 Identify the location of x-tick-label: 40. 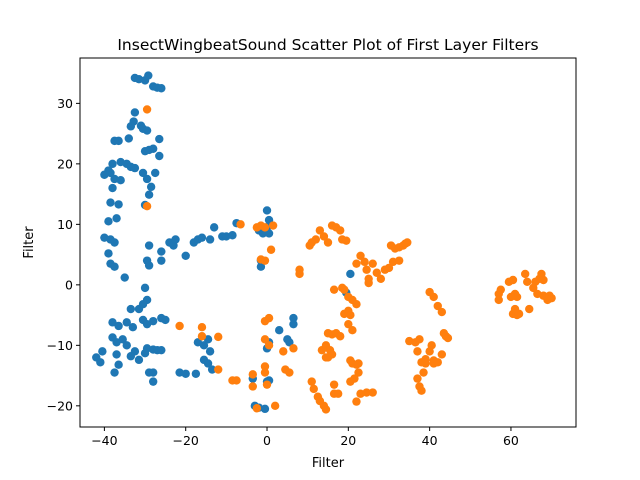
(430, 440).